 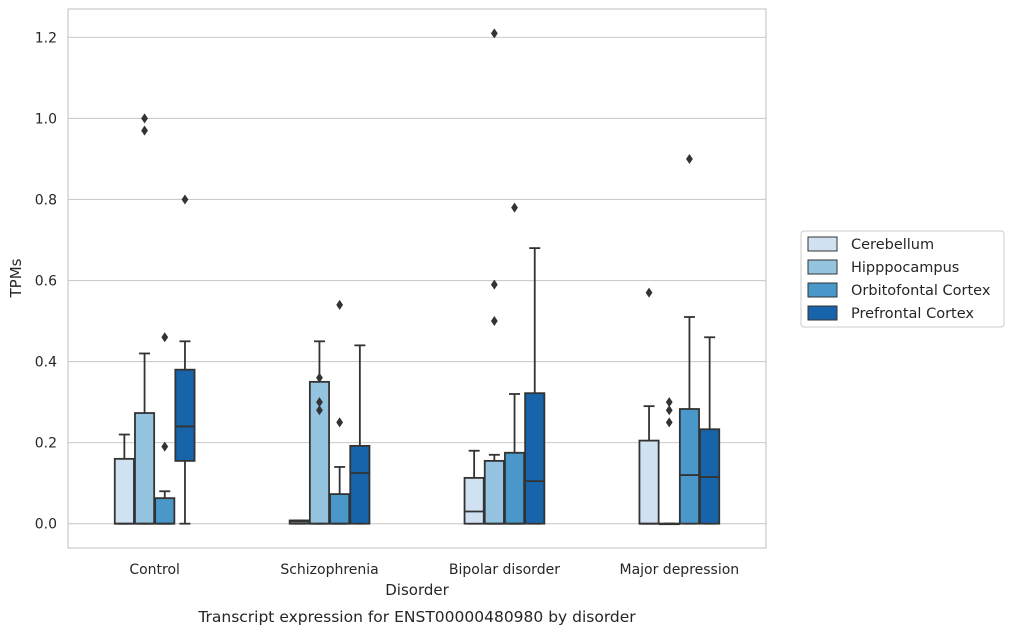 I want to click on y-tick-label: 1.0, so click(x=46, y=119).